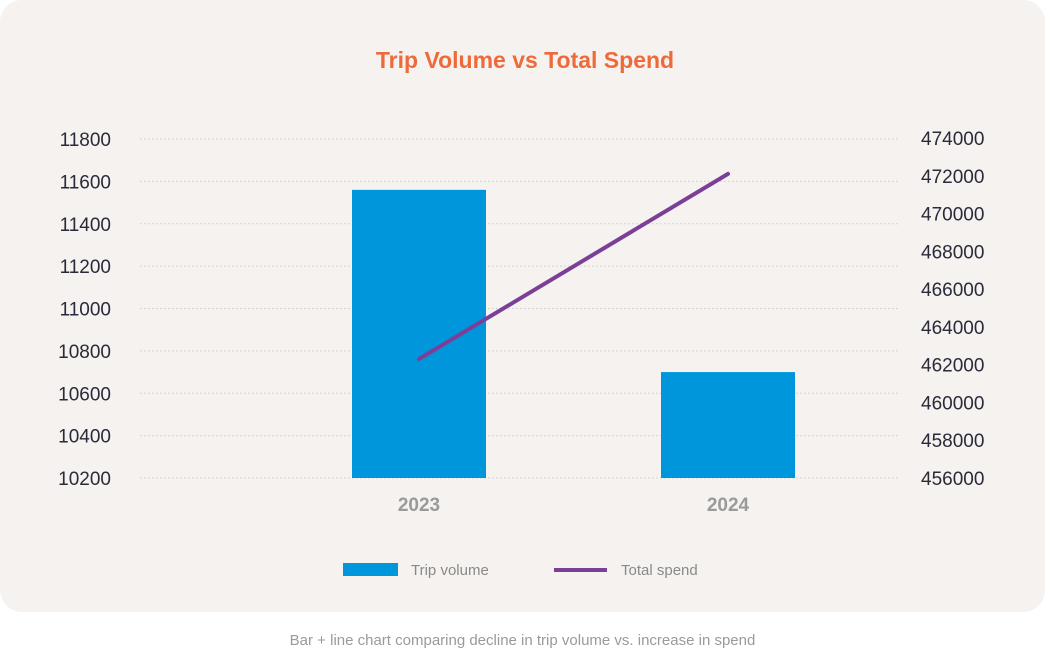 The height and width of the screenshot is (648, 1045). I want to click on y-left-tick-label: 10800, so click(84, 352).